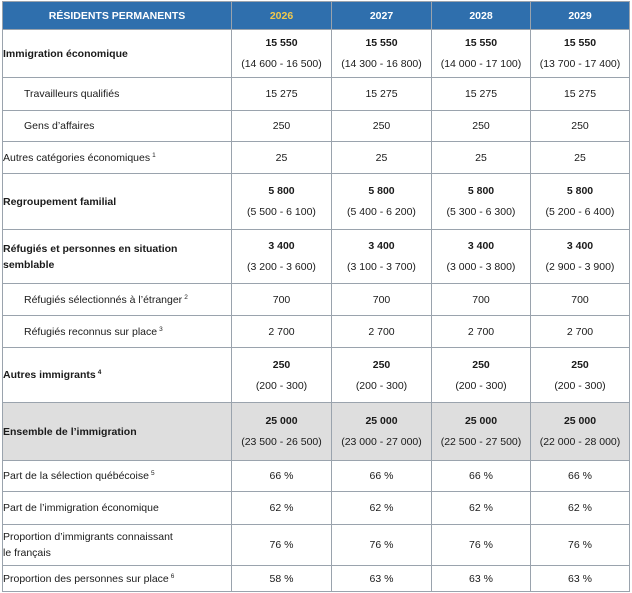  I want to click on footnote-marker: 6, so click(172, 576).